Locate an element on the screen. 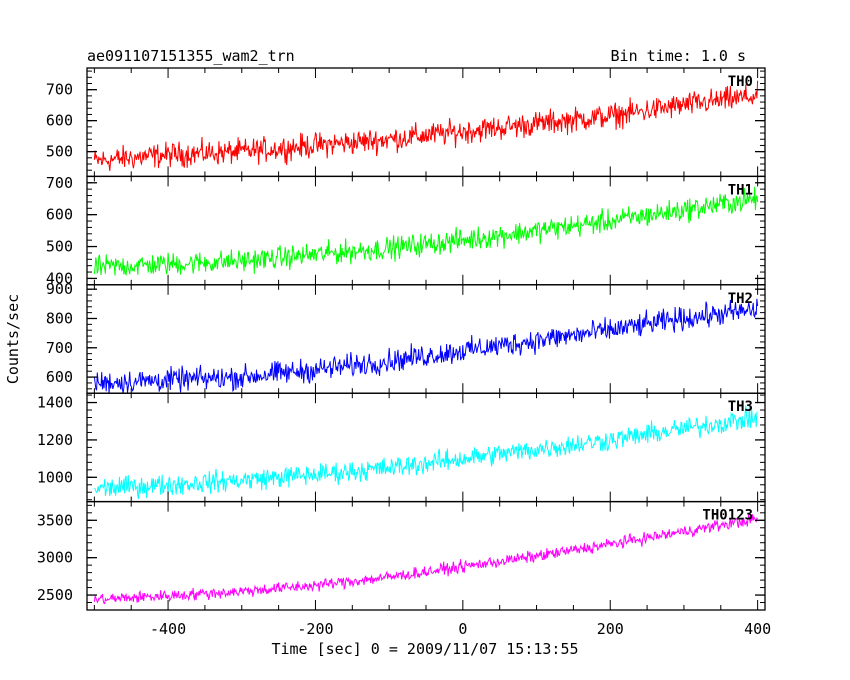  series-line-th3 is located at coordinates (426, 451).